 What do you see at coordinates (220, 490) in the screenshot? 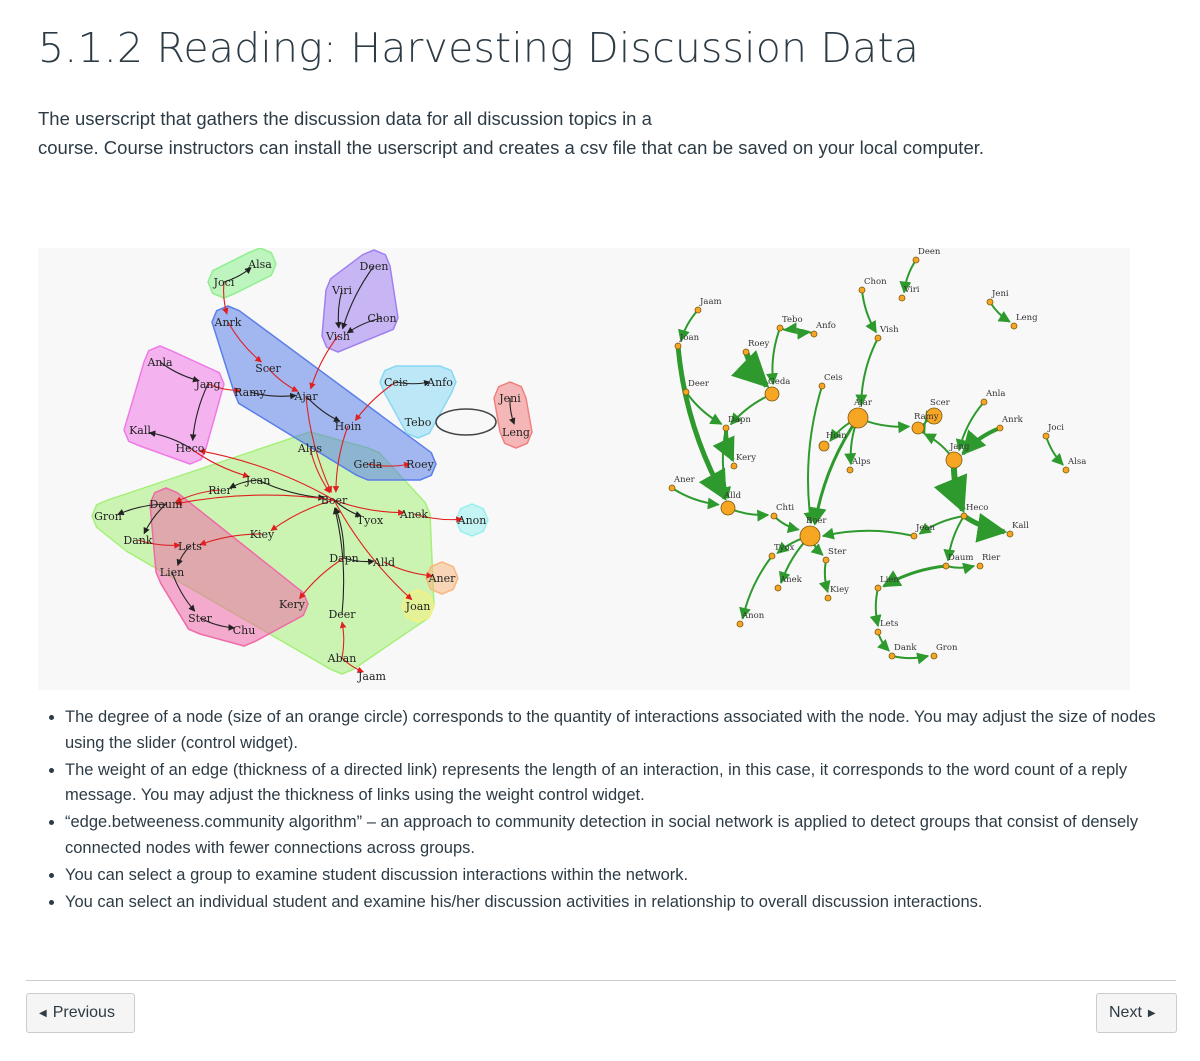
I see `node-label: Rier` at bounding box center [220, 490].